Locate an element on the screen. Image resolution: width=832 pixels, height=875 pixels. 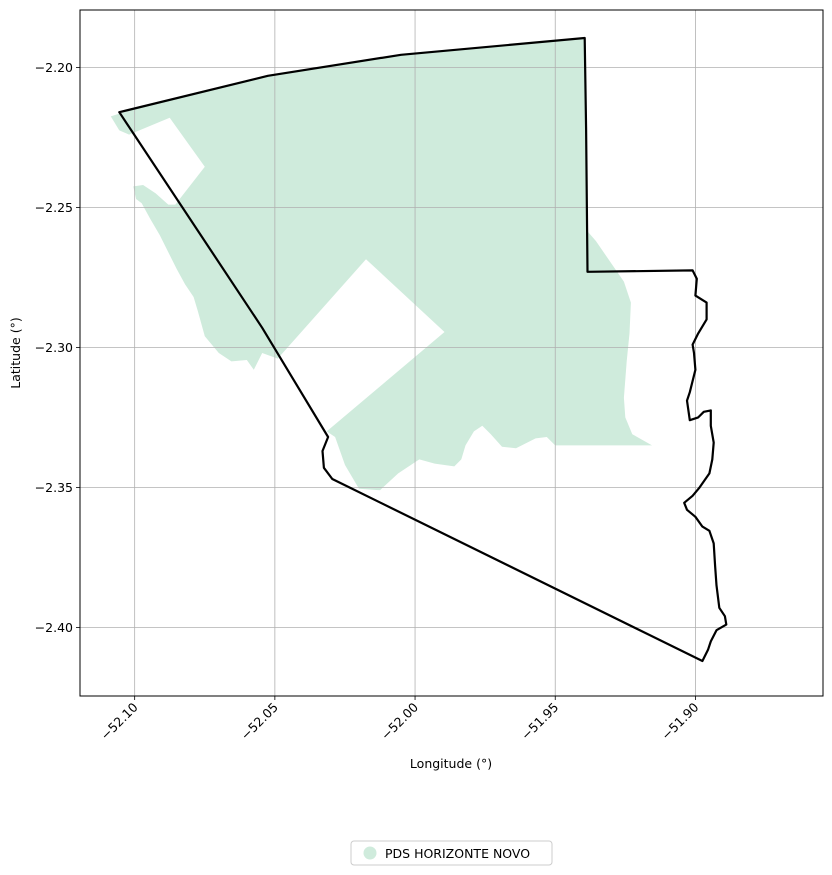
x-tick-label: −52.10 is located at coordinates (118, 720).